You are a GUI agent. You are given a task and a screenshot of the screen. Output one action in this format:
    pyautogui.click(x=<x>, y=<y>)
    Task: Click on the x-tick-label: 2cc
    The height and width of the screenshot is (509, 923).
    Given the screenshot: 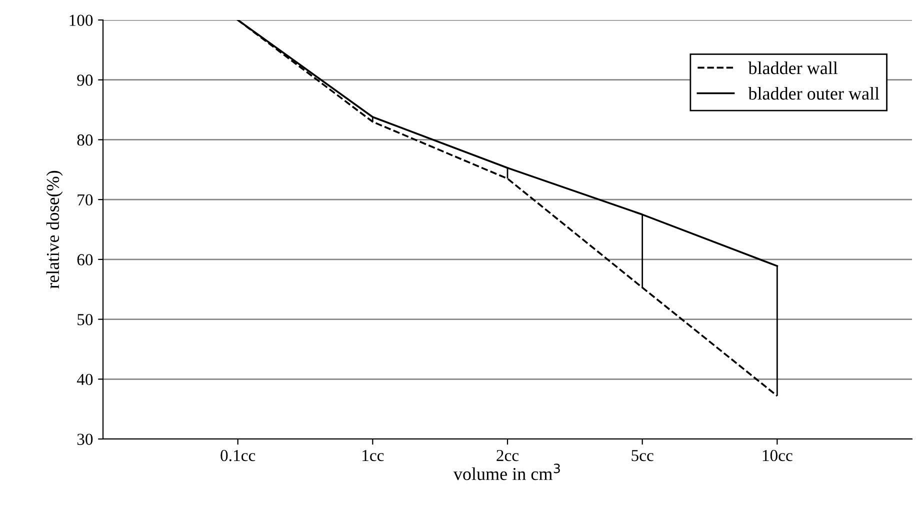 What is the action you would take?
    pyautogui.click(x=507, y=456)
    